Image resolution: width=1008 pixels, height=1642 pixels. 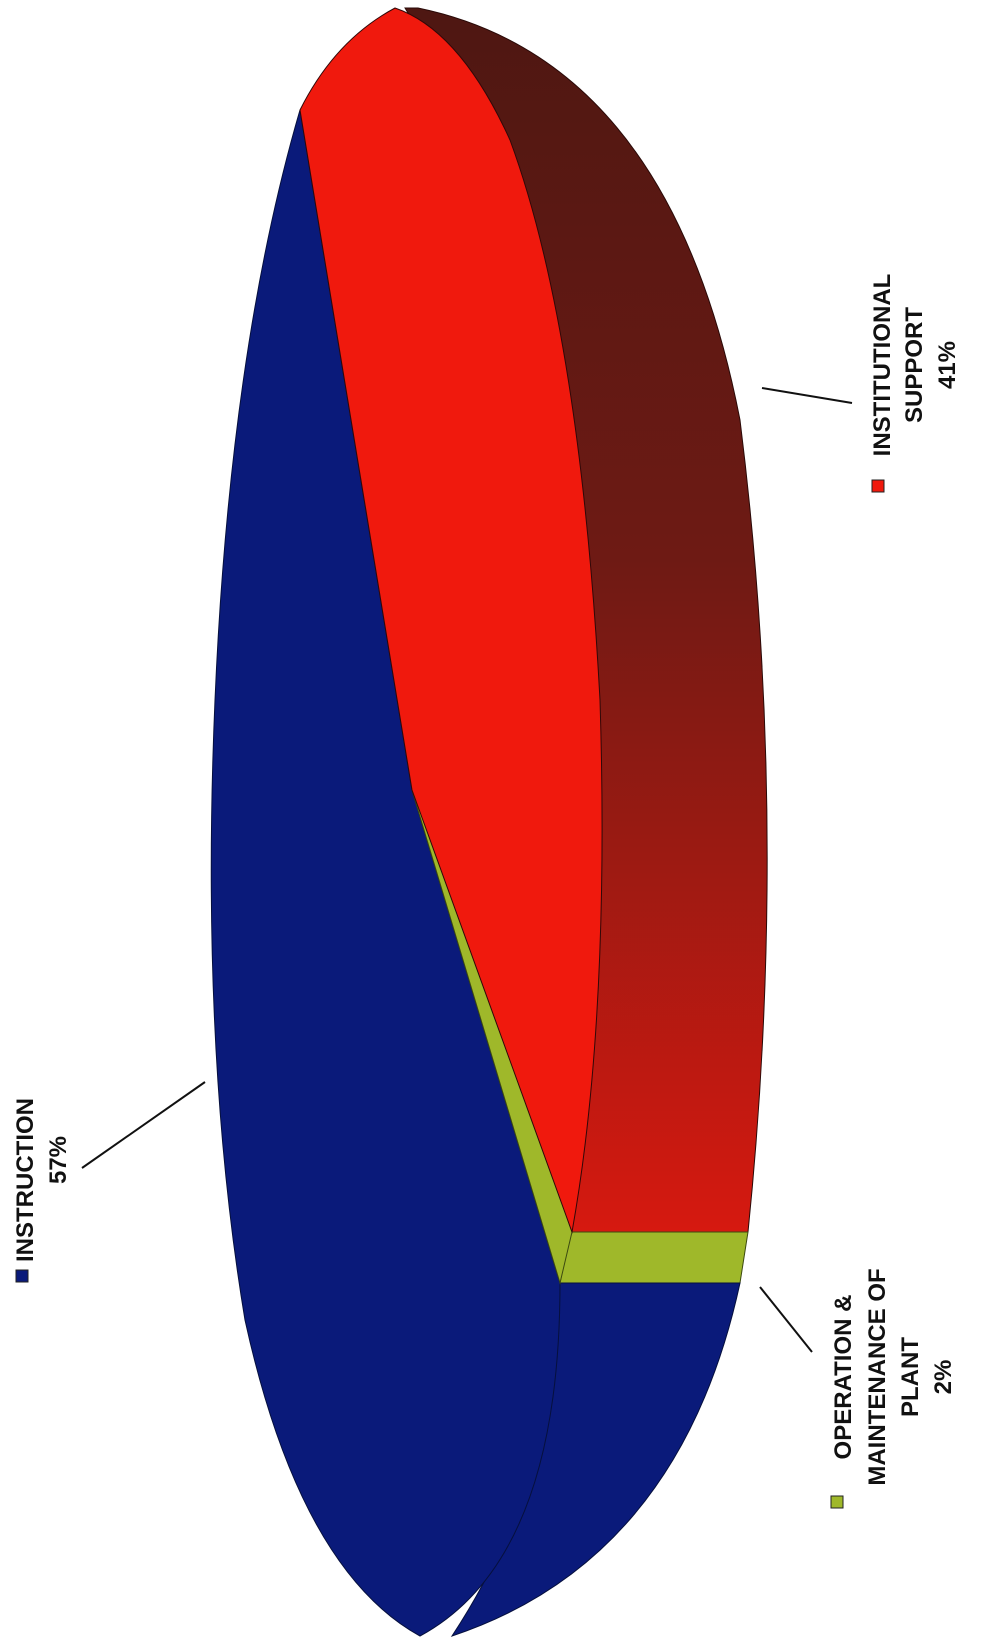 What do you see at coordinates (947, 365) in the screenshot?
I see `slice-value-label: 41%` at bounding box center [947, 365].